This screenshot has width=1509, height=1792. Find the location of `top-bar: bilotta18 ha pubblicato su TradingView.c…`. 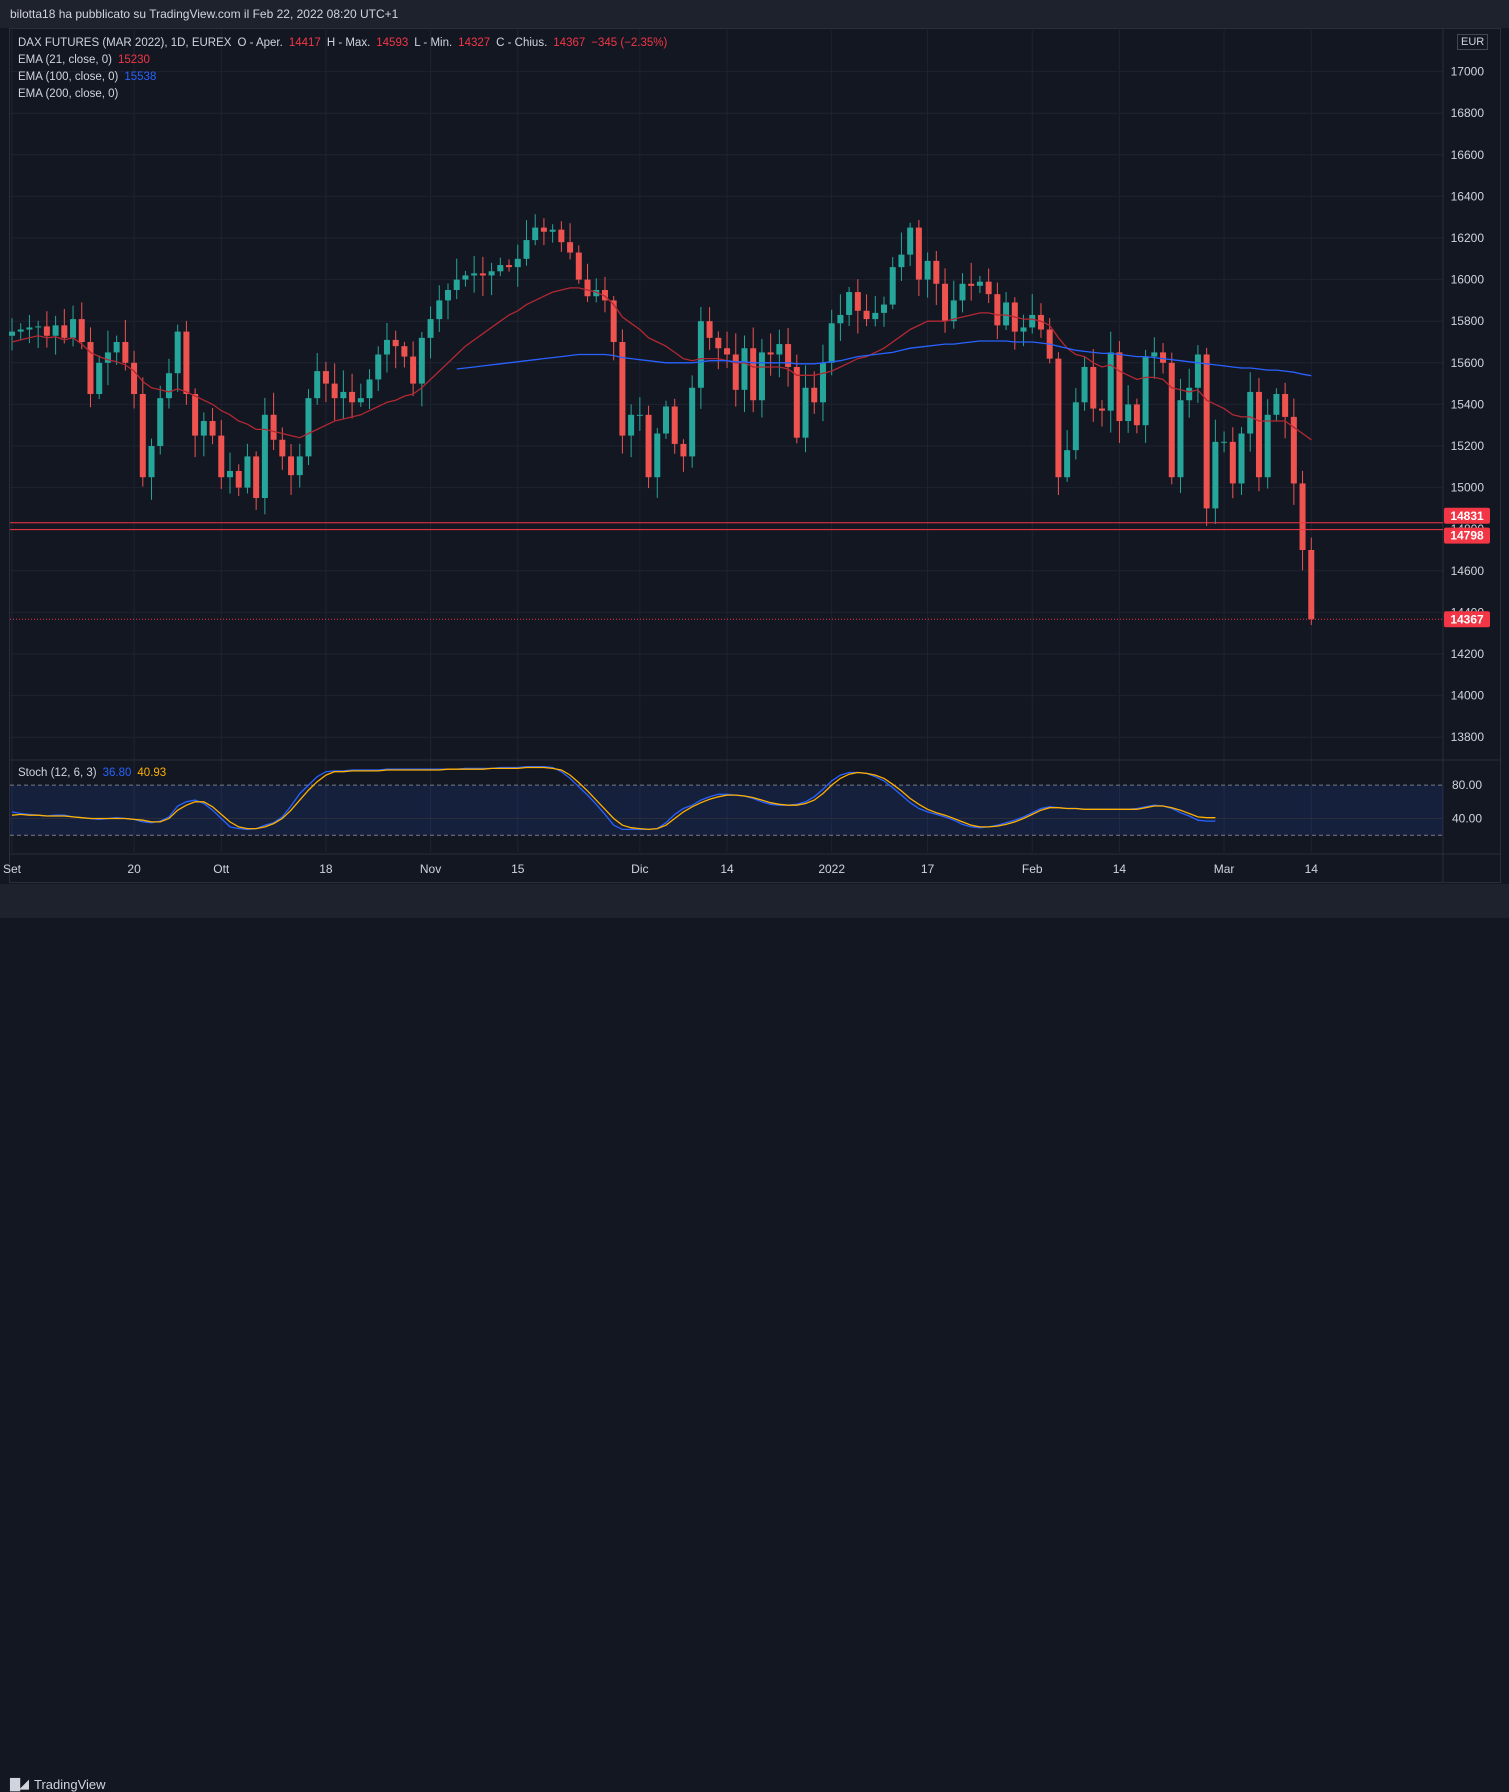

top-bar: bilotta18 ha pubblicato su TradingView.c… is located at coordinates (754, 14).